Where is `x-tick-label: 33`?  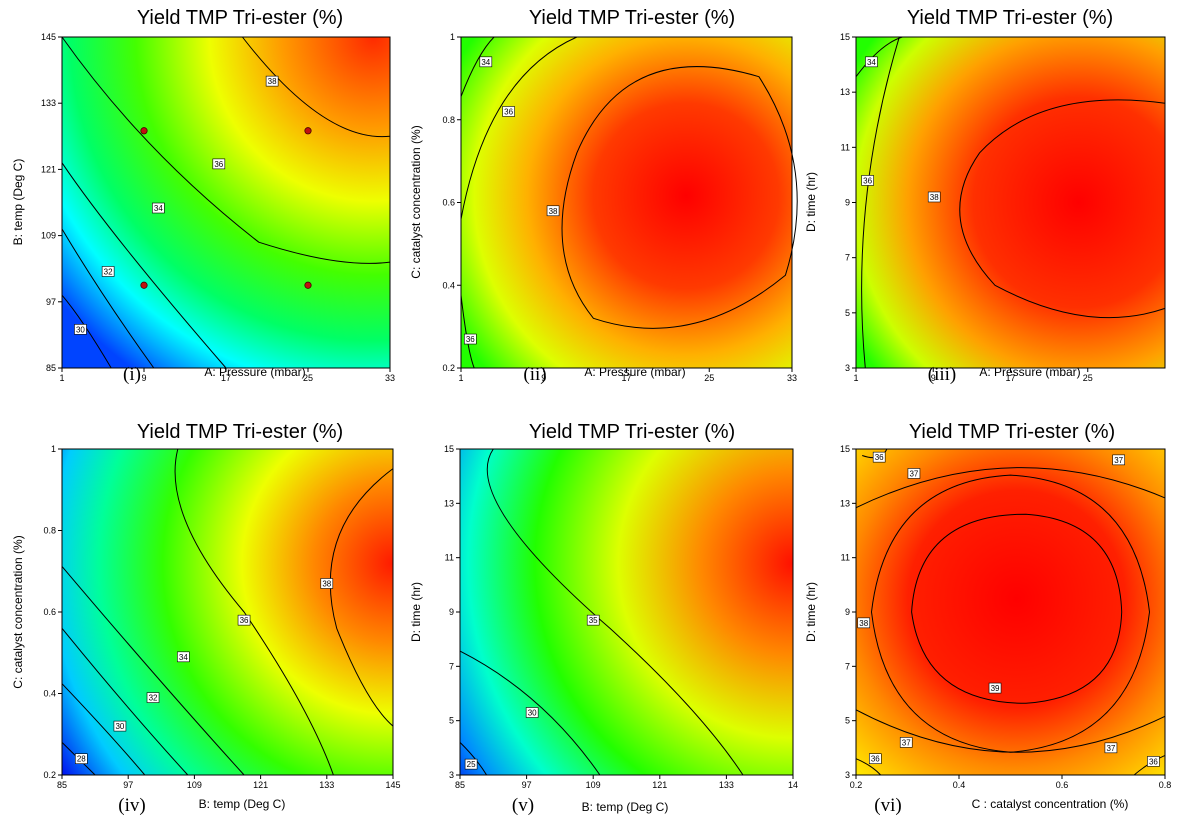 x-tick-label: 33 is located at coordinates (390, 378).